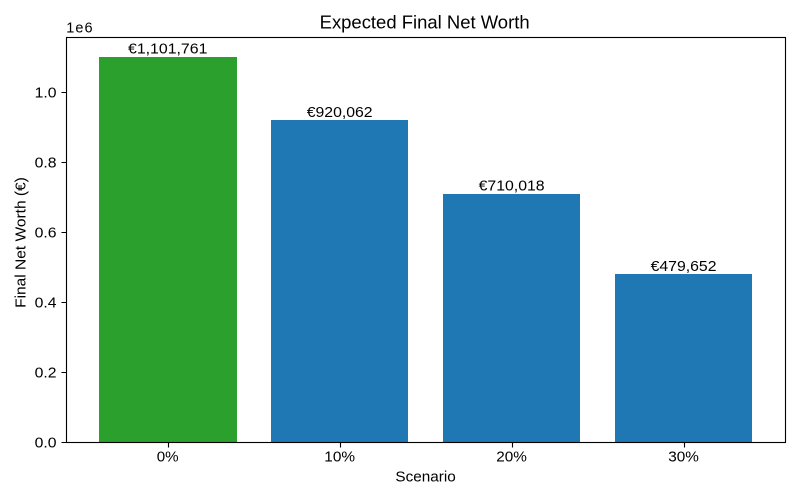 Image resolution: width=800 pixels, height=500 pixels. I want to click on svg-text: 0%, so click(168, 458).